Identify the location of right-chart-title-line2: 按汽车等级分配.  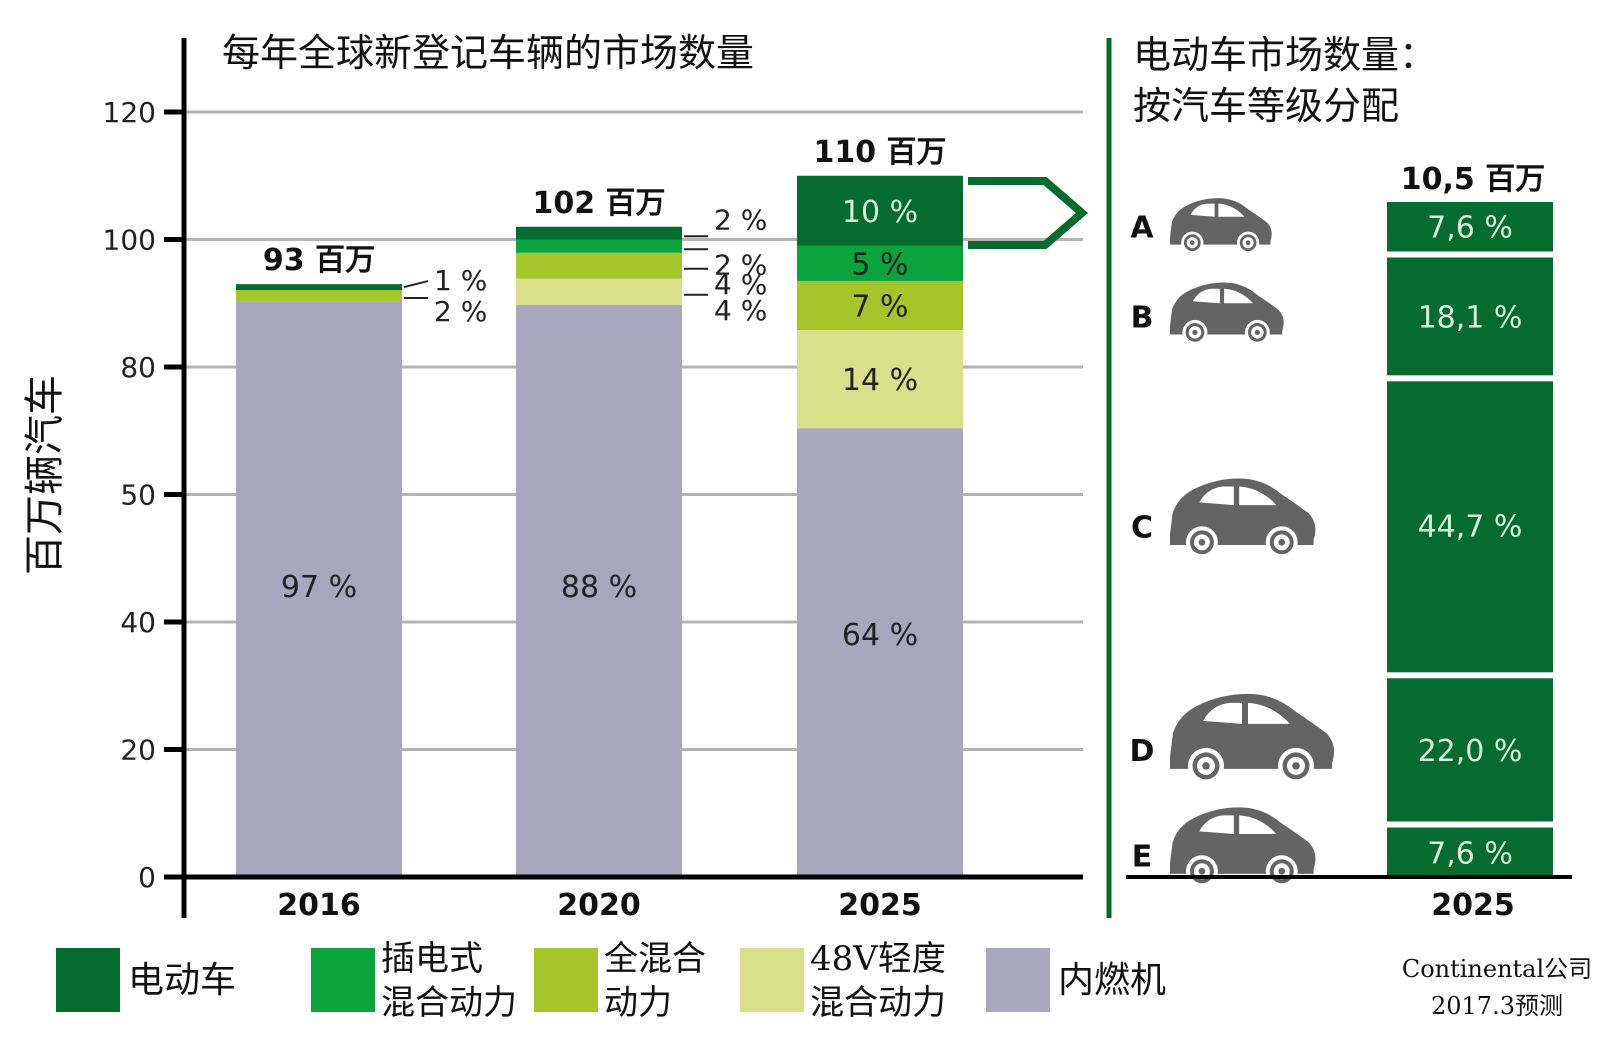
(1266, 106).